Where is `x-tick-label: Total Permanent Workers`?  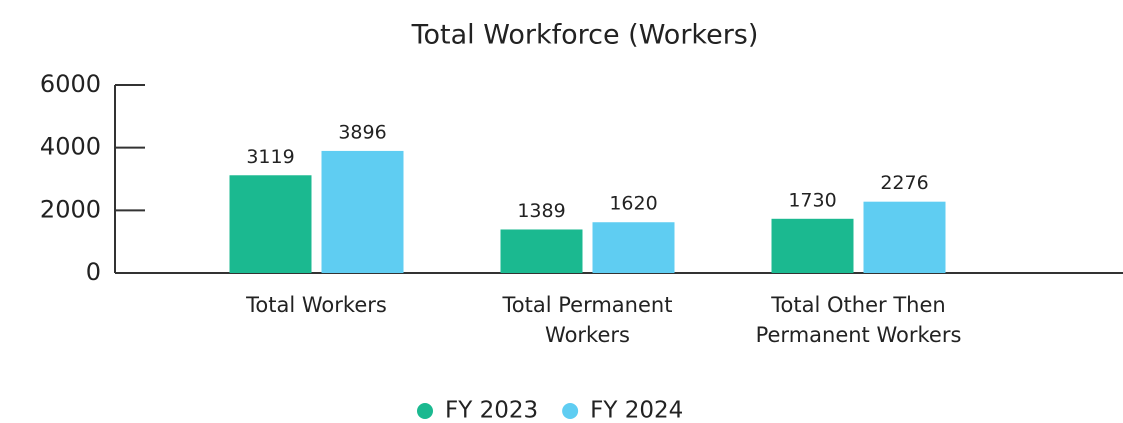
x-tick-label: Total Permanent Workers is located at coordinates (587, 320).